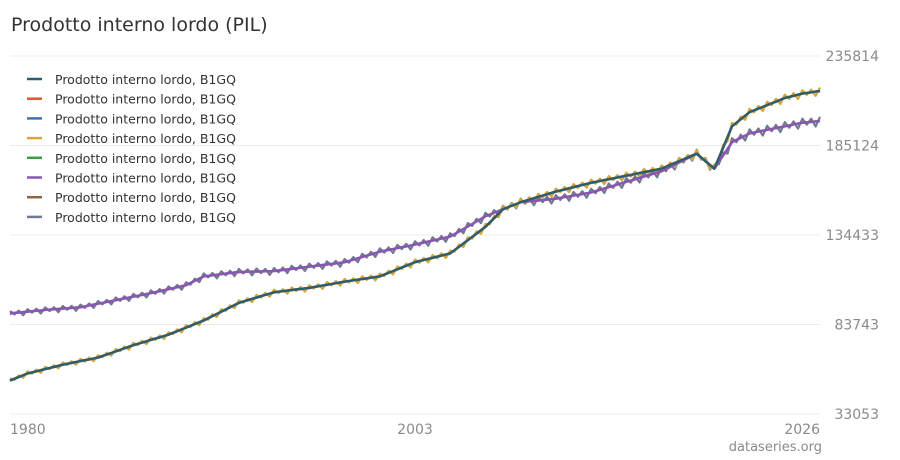 The height and width of the screenshot is (460, 900). What do you see at coordinates (775, 447) in the screenshot?
I see `watermark: dataseries.org` at bounding box center [775, 447].